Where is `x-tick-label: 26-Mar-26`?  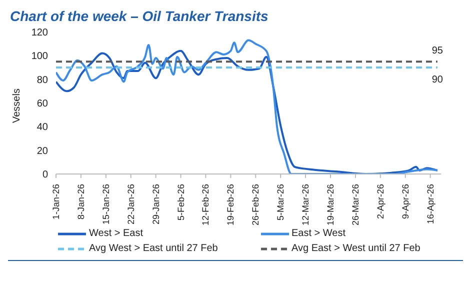
x-tick-label: 26-Mar-26 is located at coordinates (355, 205).